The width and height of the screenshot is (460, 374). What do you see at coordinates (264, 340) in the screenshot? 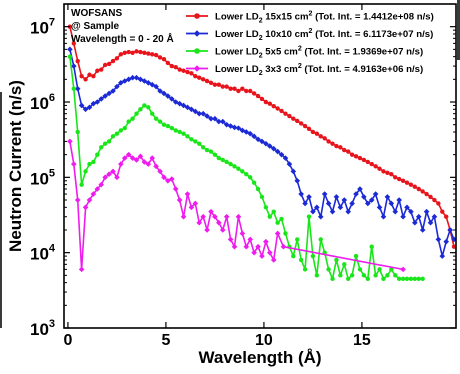
I see `x-tick-label: 10` at bounding box center [264, 340].